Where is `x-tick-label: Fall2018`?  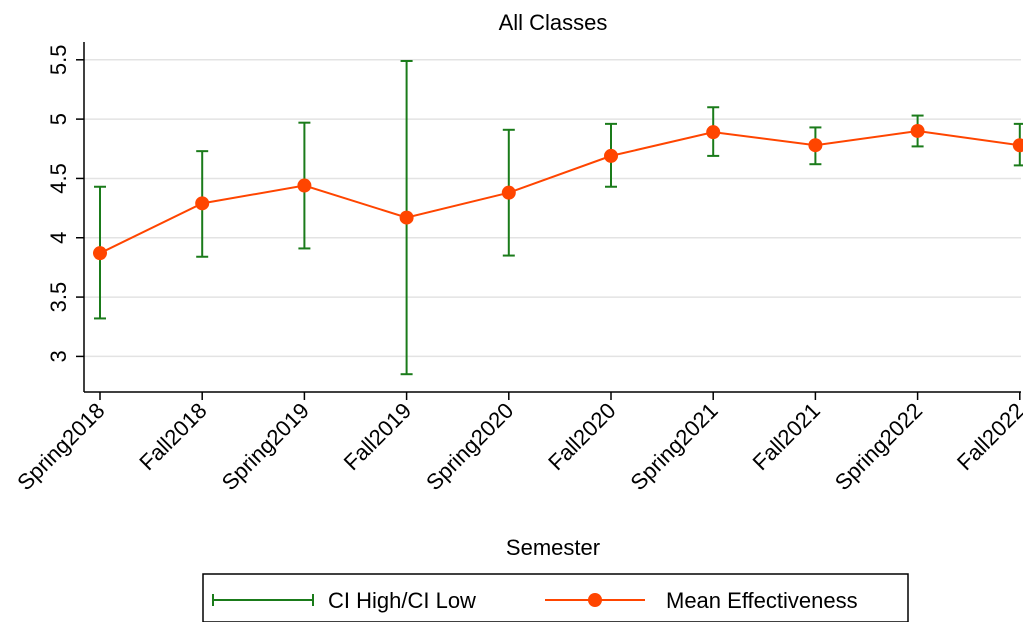
x-tick-label: Fall2018 is located at coordinates (172, 436).